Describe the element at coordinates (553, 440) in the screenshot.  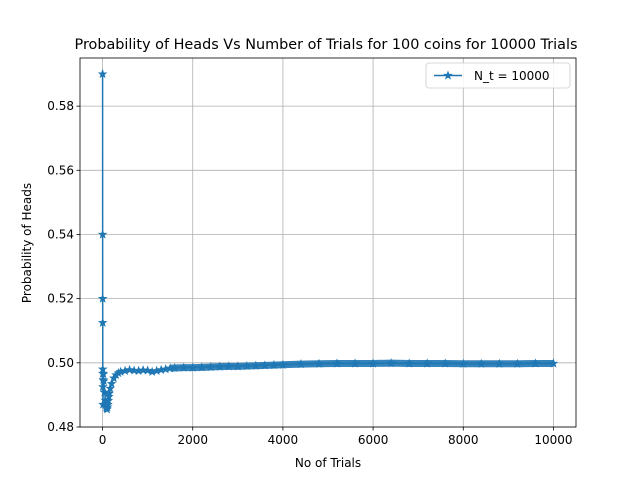
I see `x-tick-label: 10000` at that location.